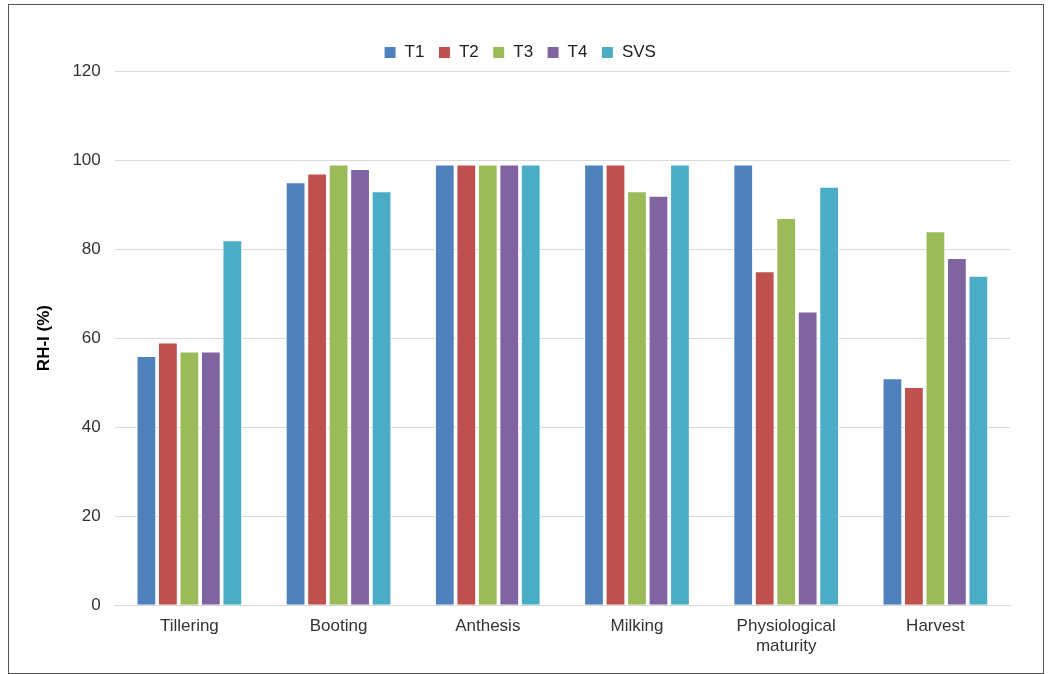 The image size is (1050, 674). Describe the element at coordinates (637, 626) in the screenshot. I see `x-tick-label: Milking` at that location.